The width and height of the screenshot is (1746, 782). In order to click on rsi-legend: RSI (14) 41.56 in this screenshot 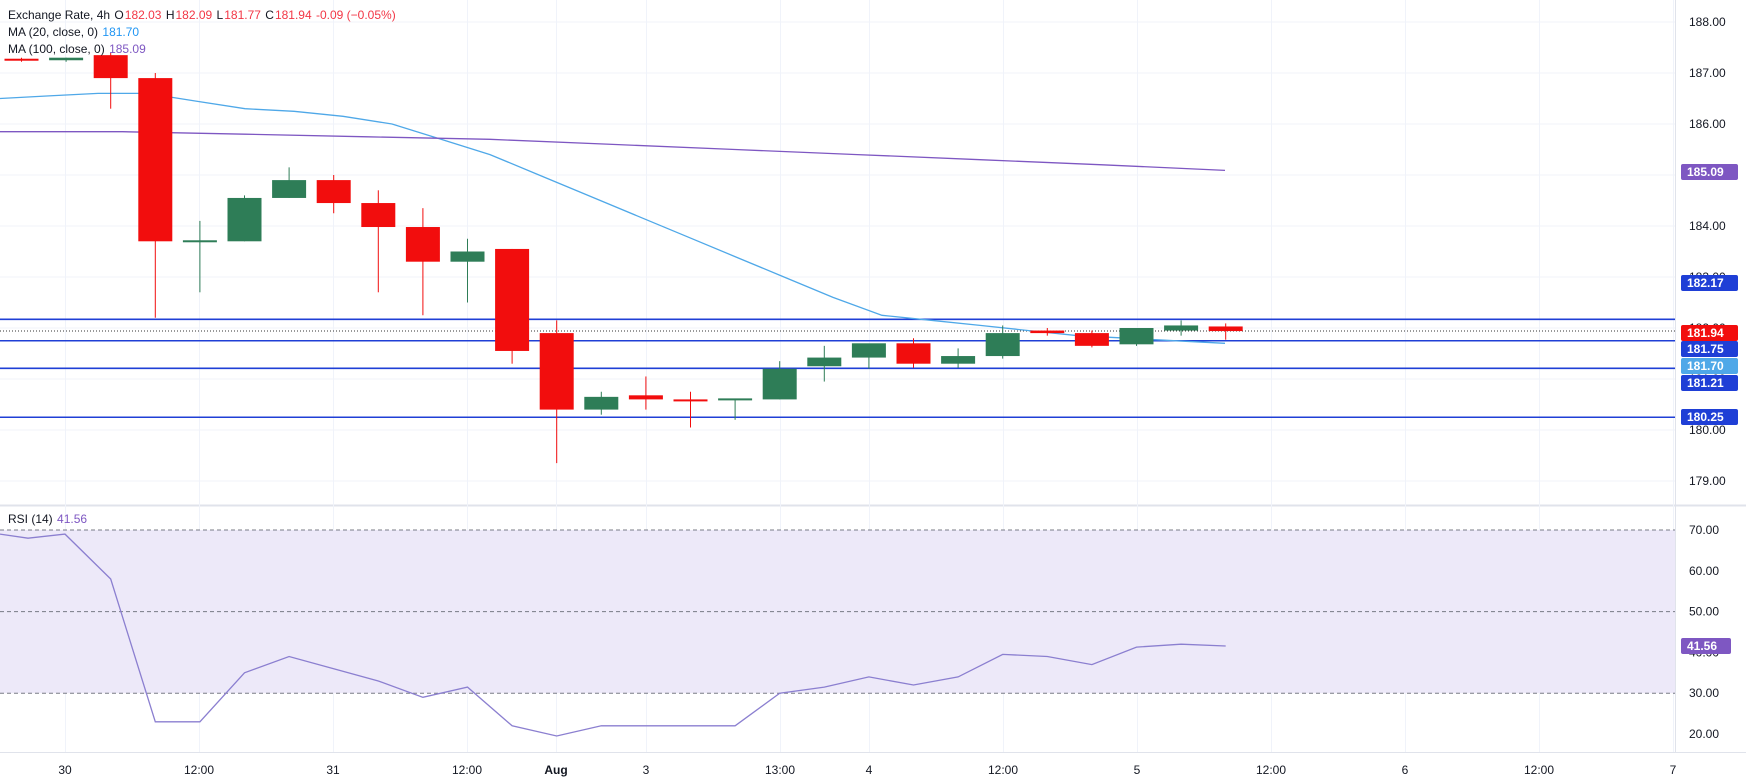, I will do `click(48, 519)`.